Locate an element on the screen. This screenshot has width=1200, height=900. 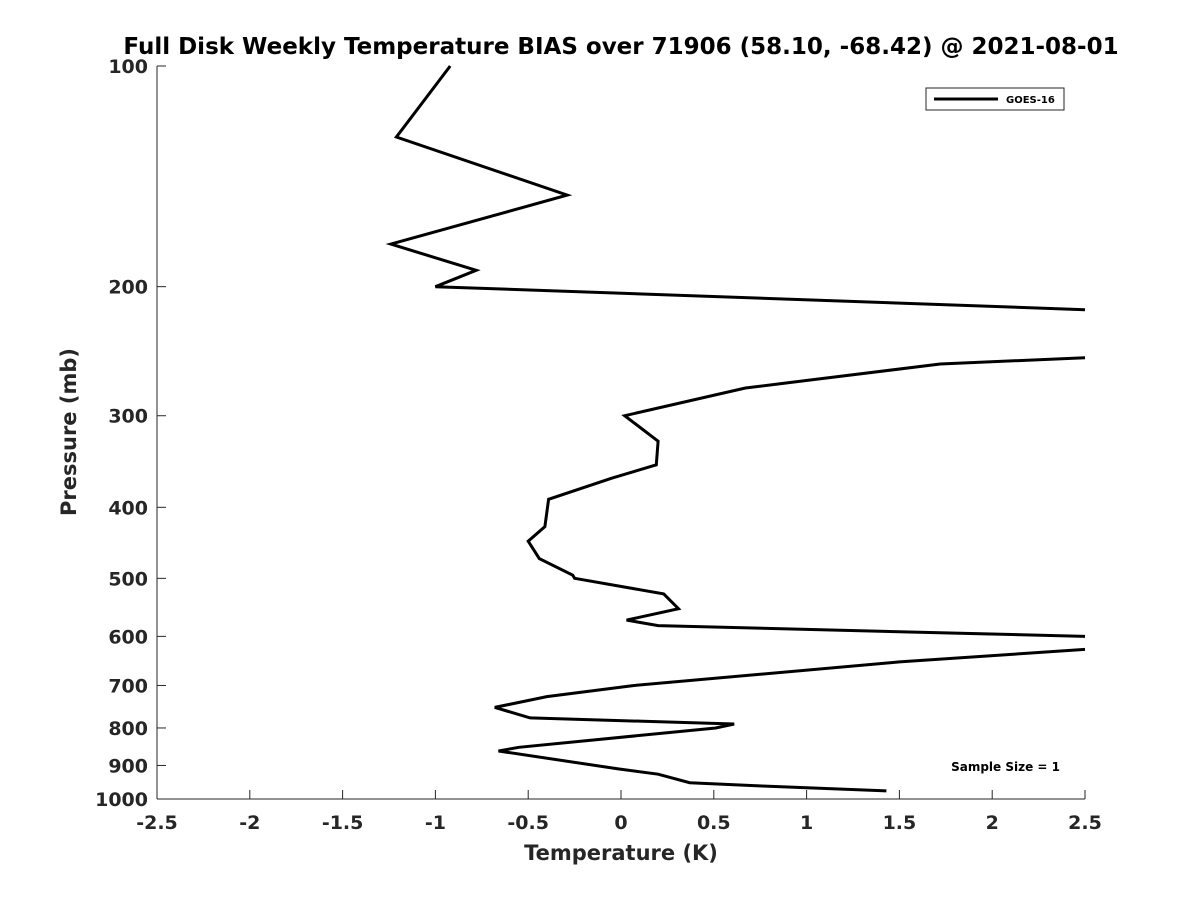
legend: GOES-16 is located at coordinates (995, 99).